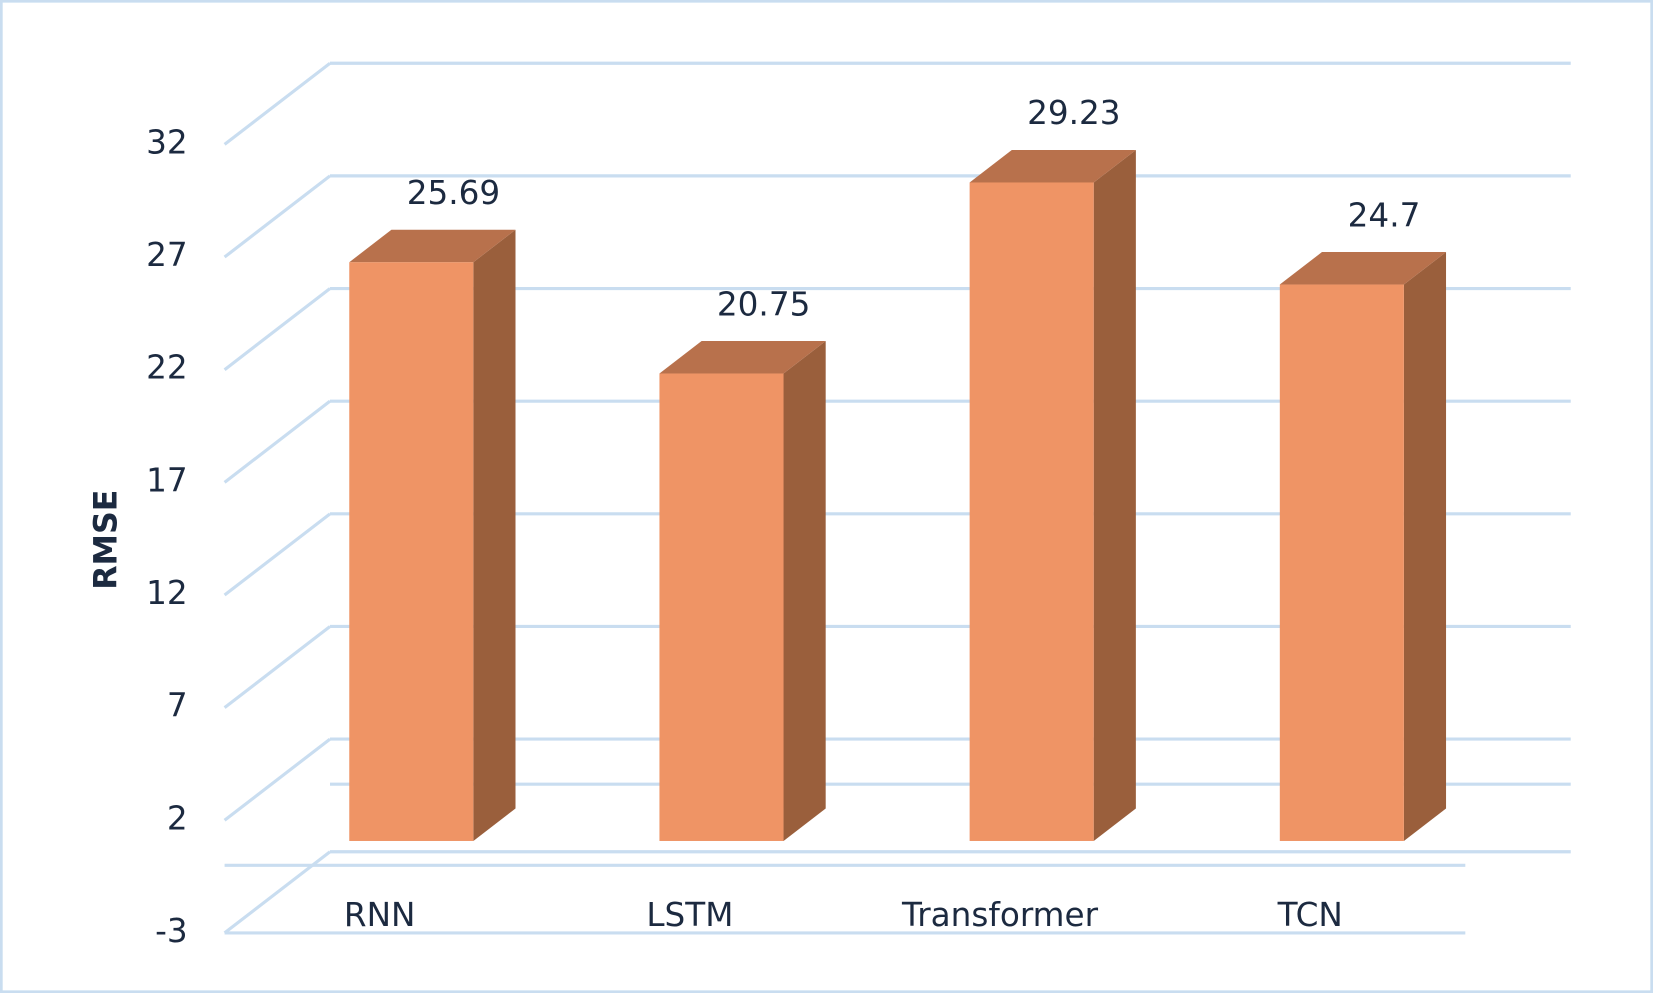 The image size is (1653, 993). What do you see at coordinates (1310, 915) in the screenshot?
I see `x-tick-label: TCN` at bounding box center [1310, 915].